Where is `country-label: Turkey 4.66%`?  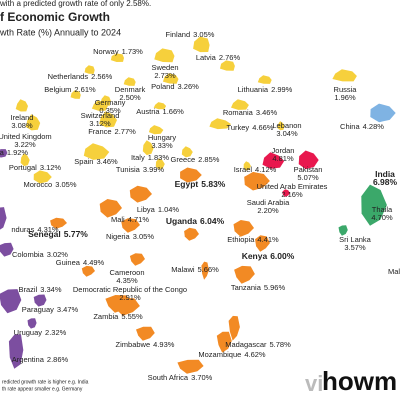 country-label: Turkey 4.66% is located at coordinates (250, 127).